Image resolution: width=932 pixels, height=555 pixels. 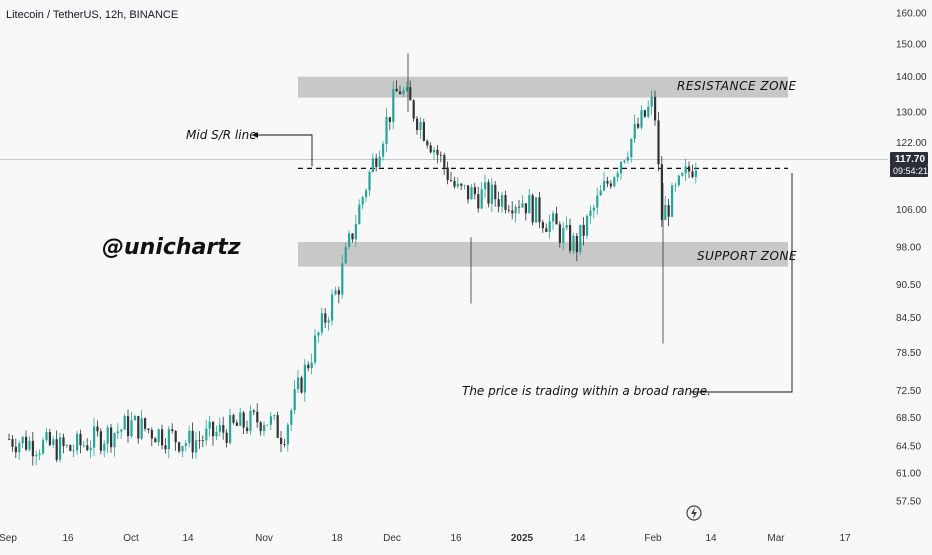 What do you see at coordinates (425, 538) in the screenshot?
I see `time-axis: Sep 16 Oct 14 Nov 18 Dec 16 2025 14 Feb 14 Mar 17` at bounding box center [425, 538].